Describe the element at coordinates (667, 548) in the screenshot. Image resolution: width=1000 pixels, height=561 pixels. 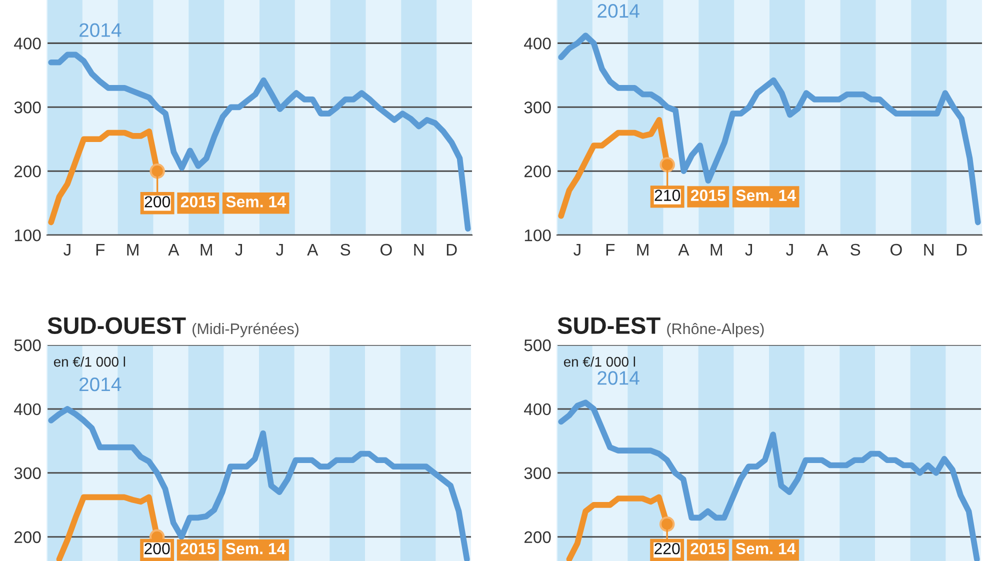
I see `data-label: 220` at that location.